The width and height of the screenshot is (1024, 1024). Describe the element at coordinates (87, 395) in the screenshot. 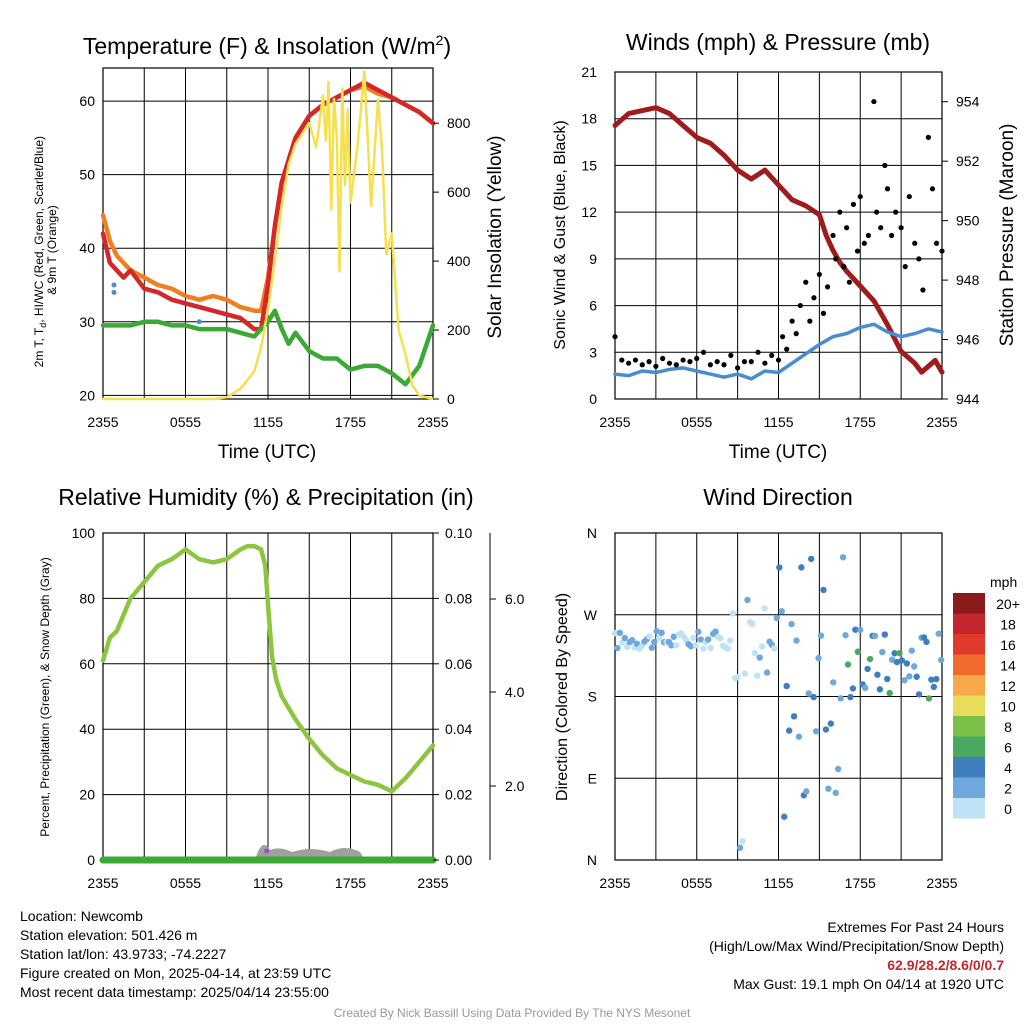

I see `temp-tick-label: 20` at that location.